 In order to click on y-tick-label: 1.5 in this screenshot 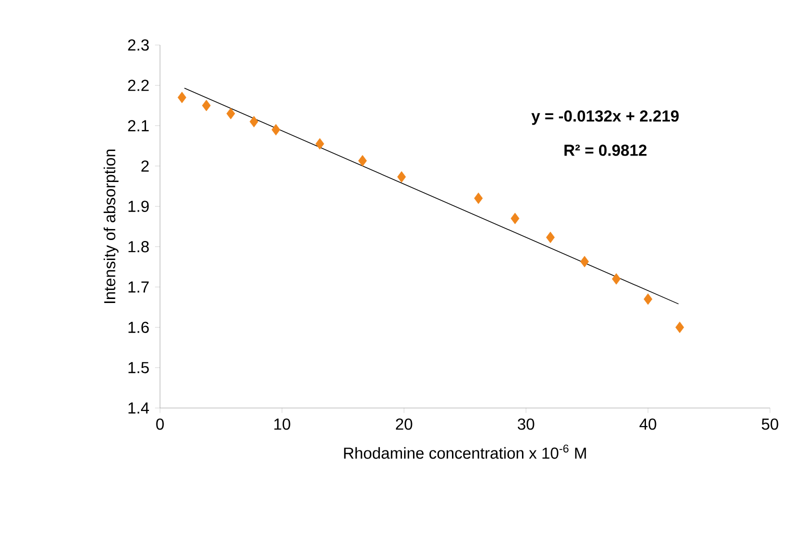, I will do `click(138, 368)`.